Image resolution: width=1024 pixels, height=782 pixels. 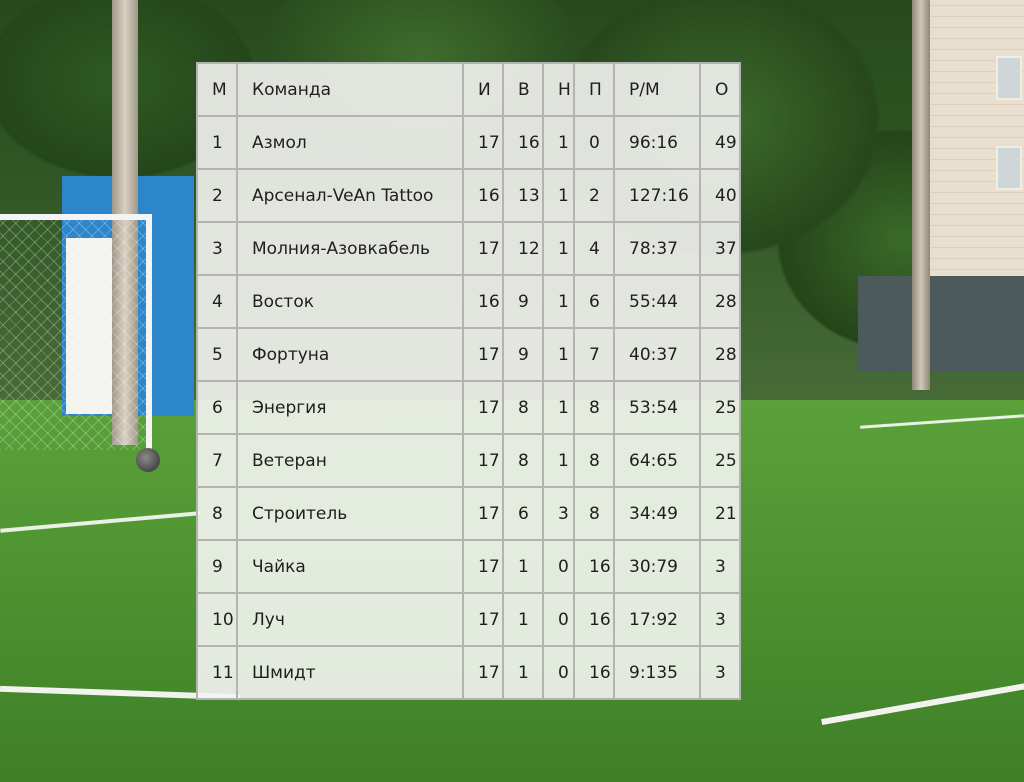 I want to click on cell-points: 28, so click(x=720, y=301).